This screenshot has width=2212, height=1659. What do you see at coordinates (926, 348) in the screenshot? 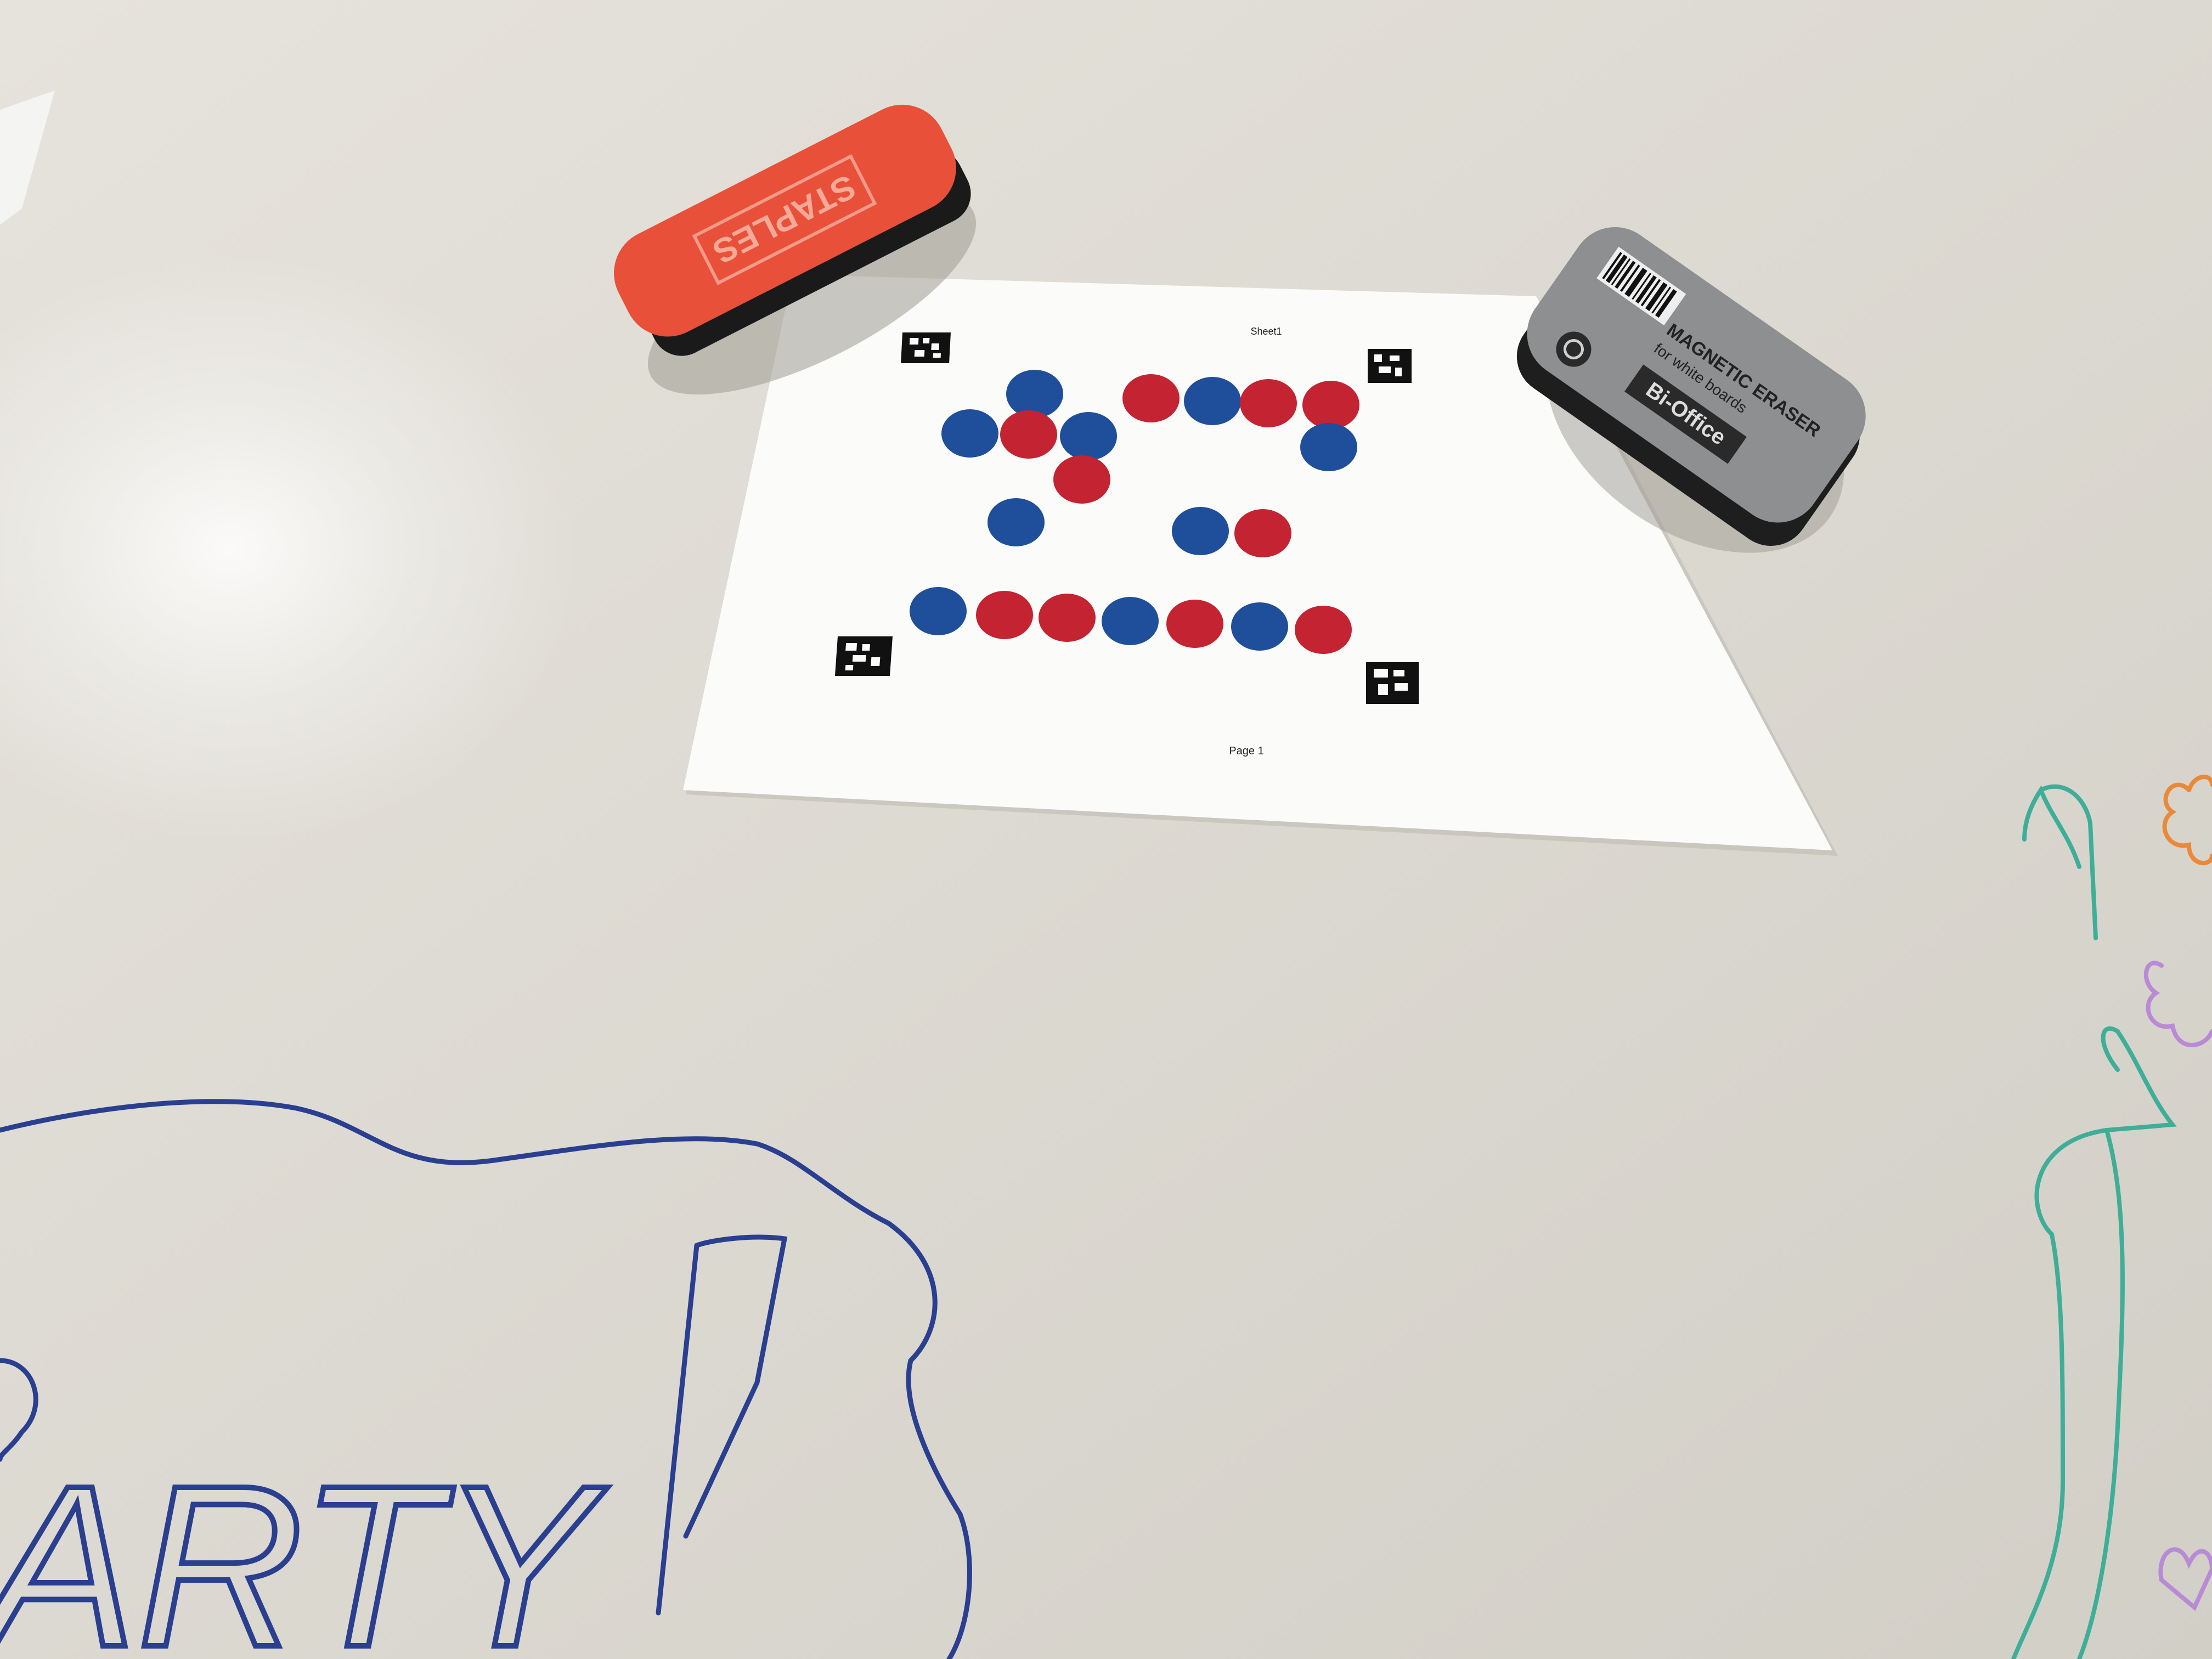
I see `fiducial-marker-top-left` at bounding box center [926, 348].